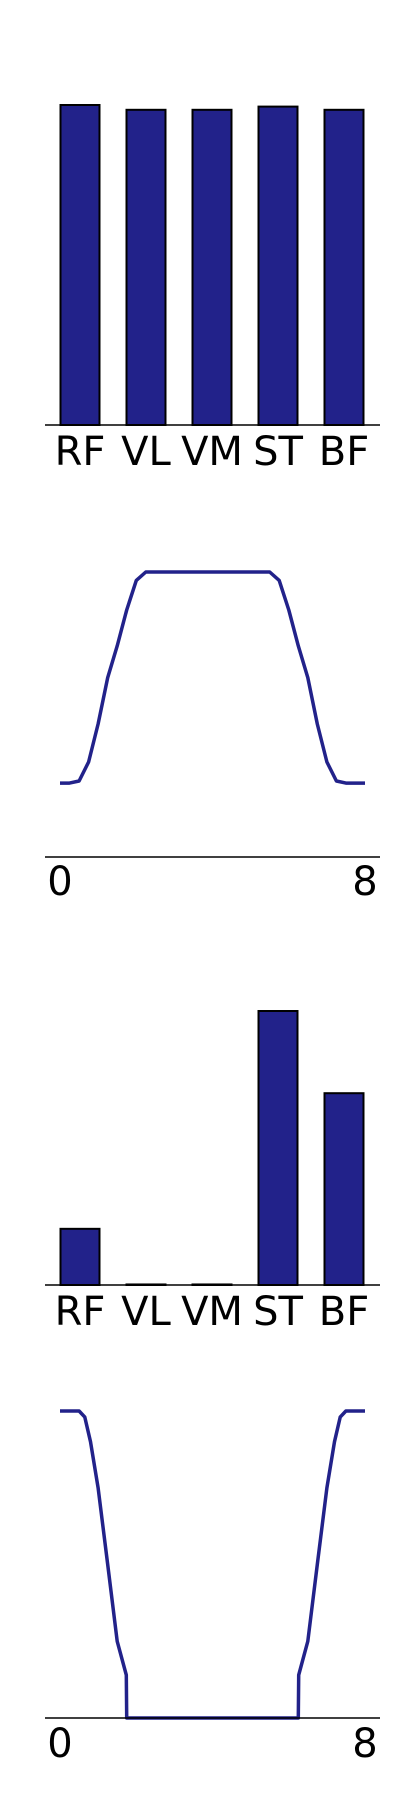 Image resolution: width=400 pixels, height=1800 pixels. What do you see at coordinates (344, 267) in the screenshot?
I see `top-bar-bf` at bounding box center [344, 267].